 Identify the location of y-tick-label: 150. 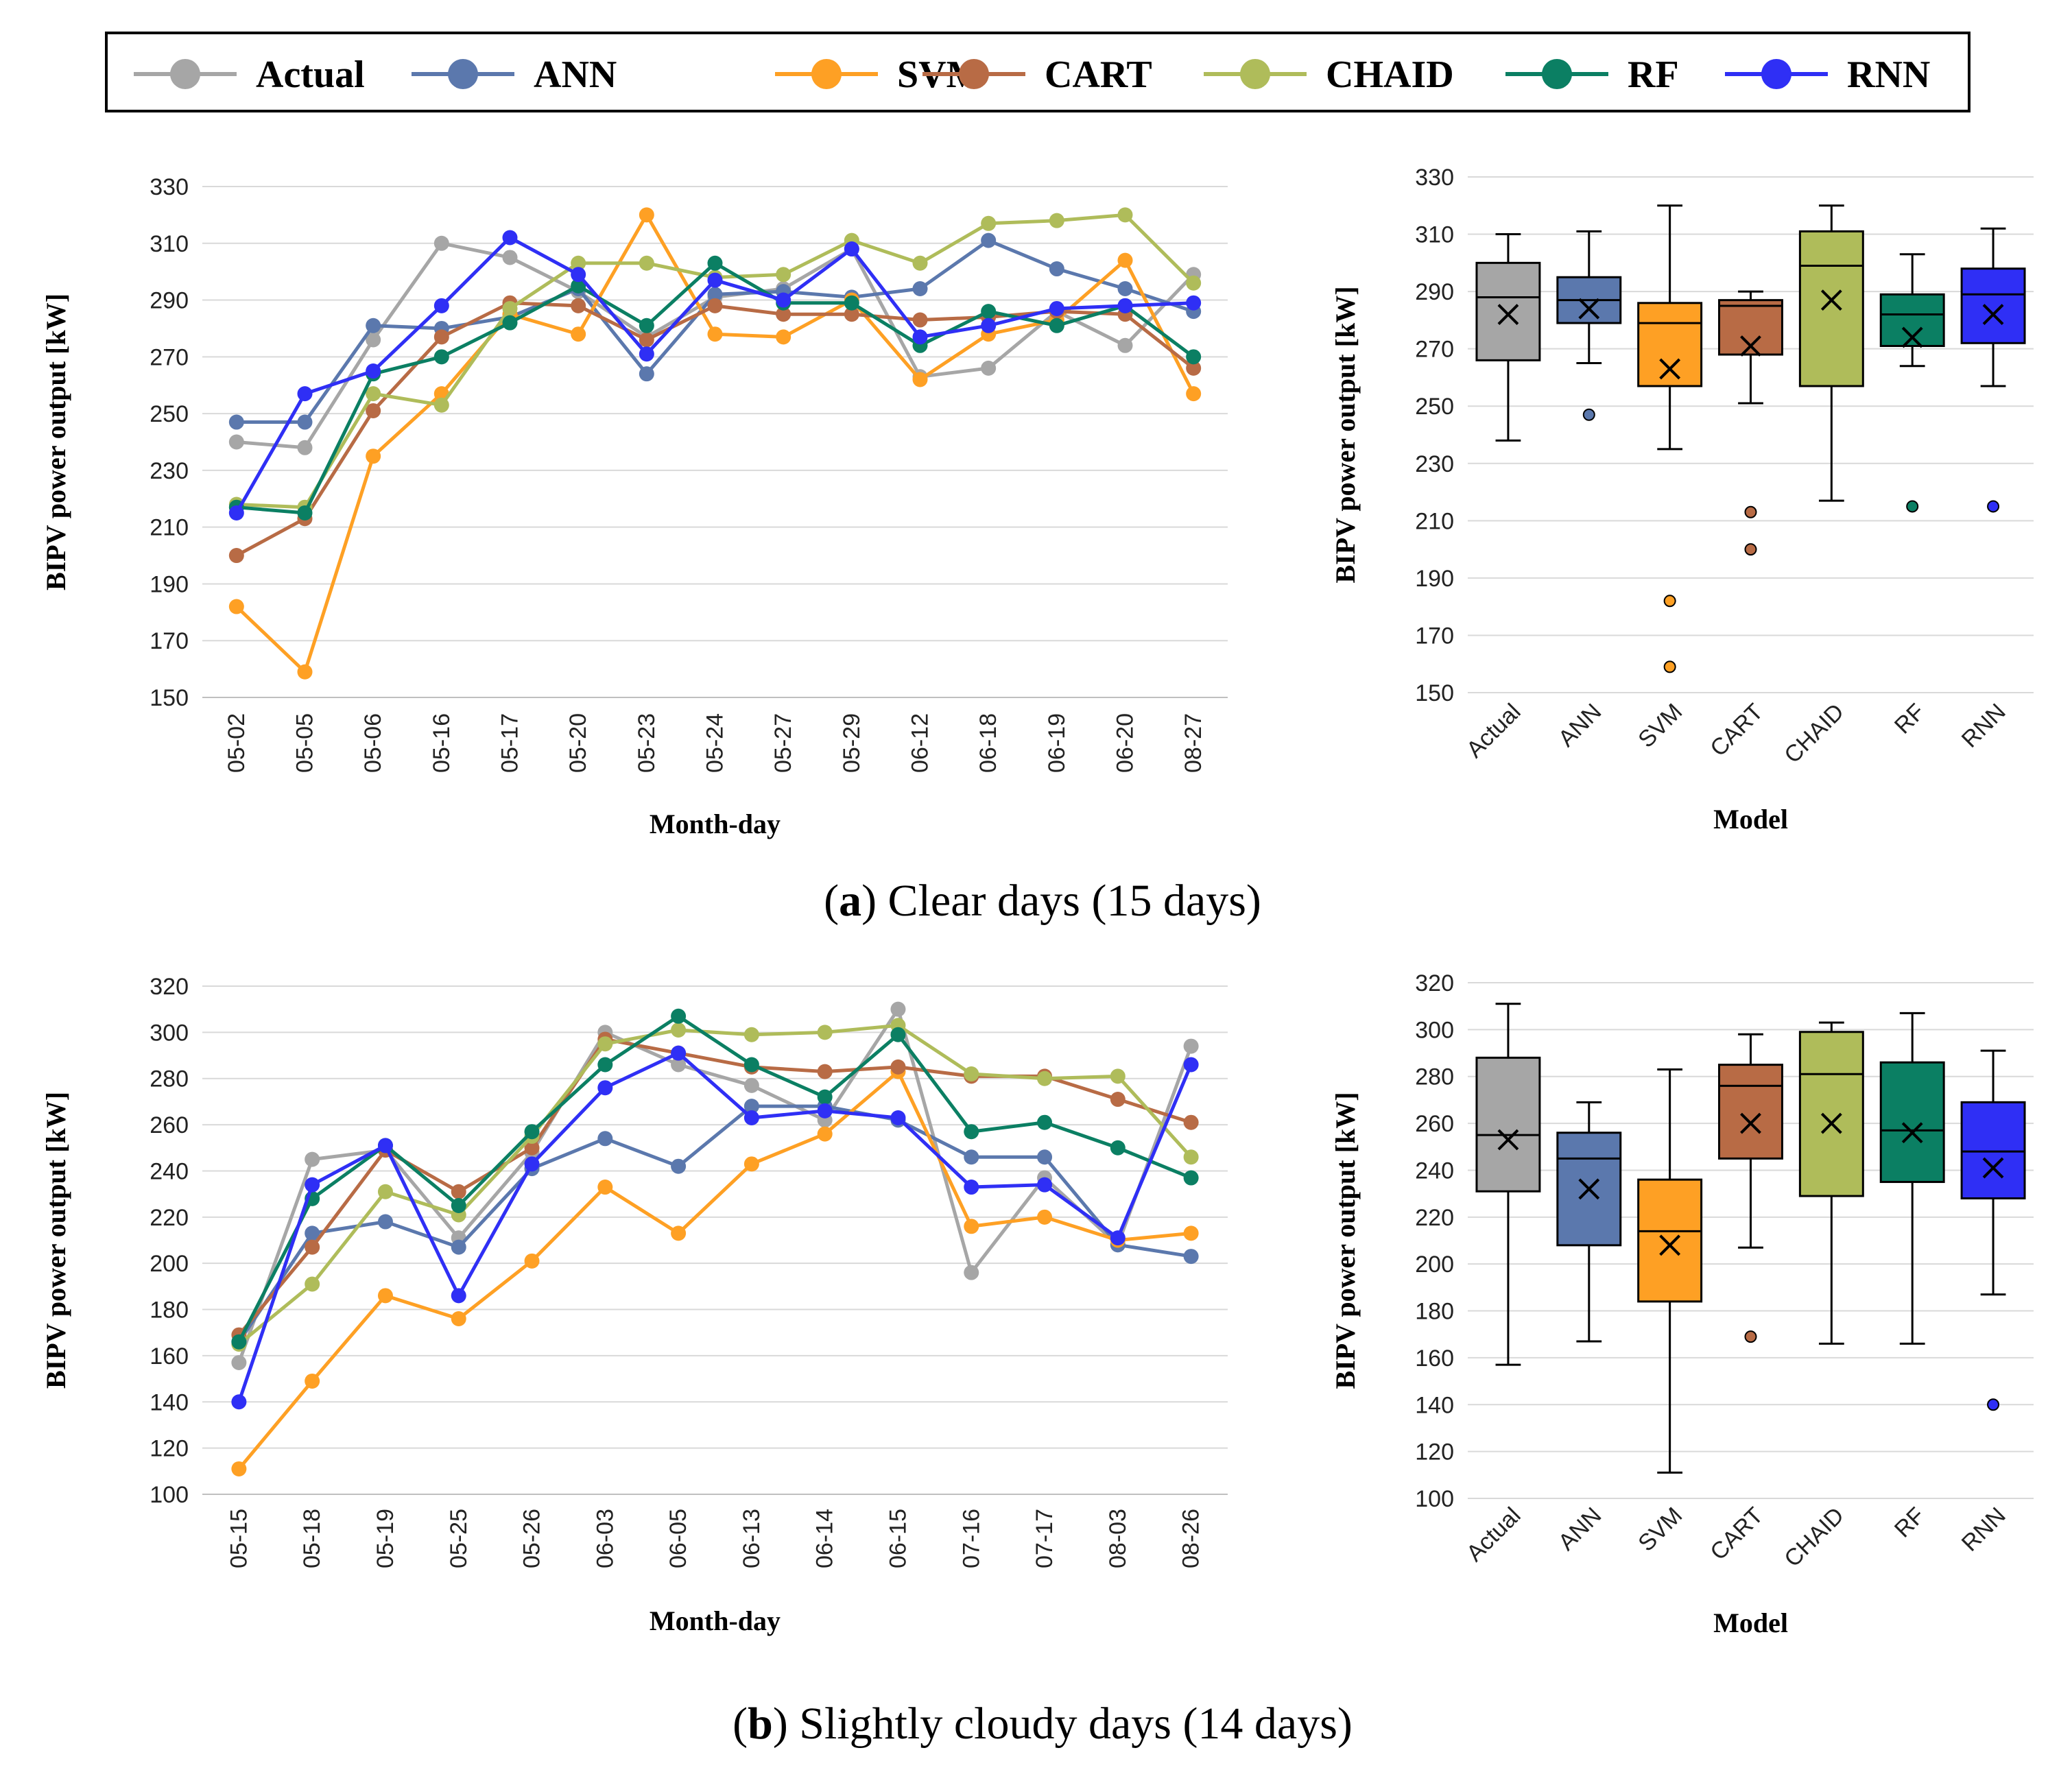
(1434, 693).